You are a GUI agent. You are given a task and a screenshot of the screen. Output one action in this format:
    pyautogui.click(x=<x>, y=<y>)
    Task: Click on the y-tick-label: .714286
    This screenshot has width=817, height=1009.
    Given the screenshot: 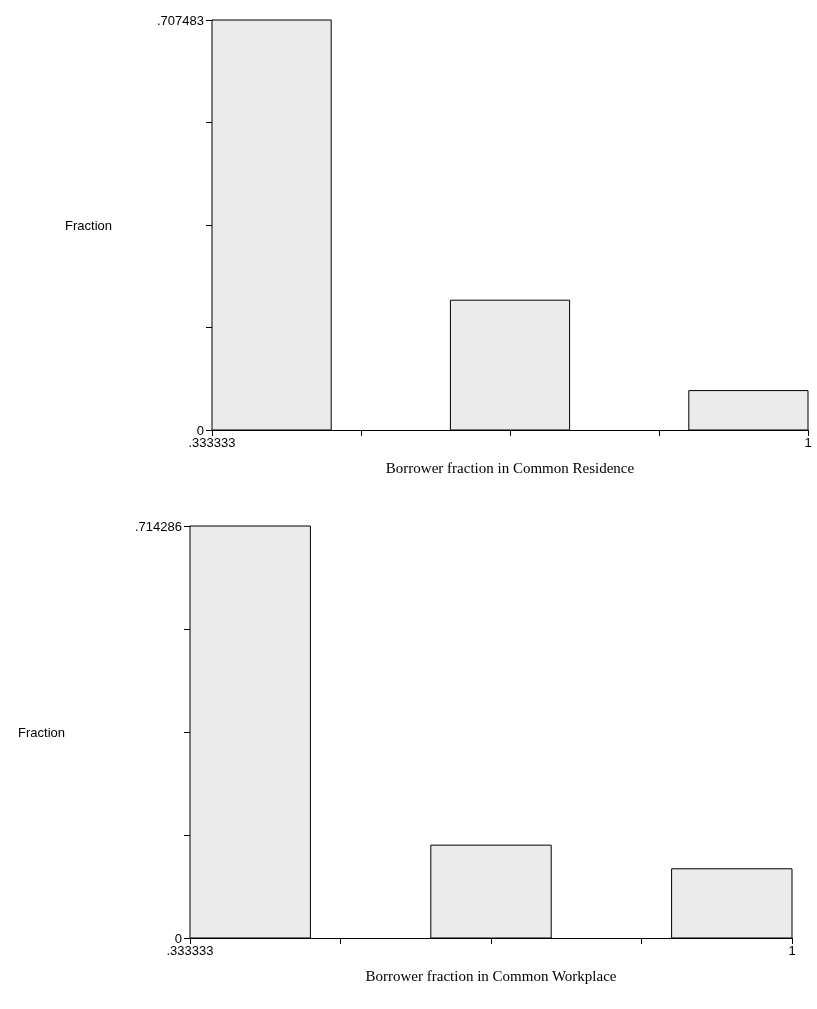 What is the action you would take?
    pyautogui.click(x=158, y=526)
    